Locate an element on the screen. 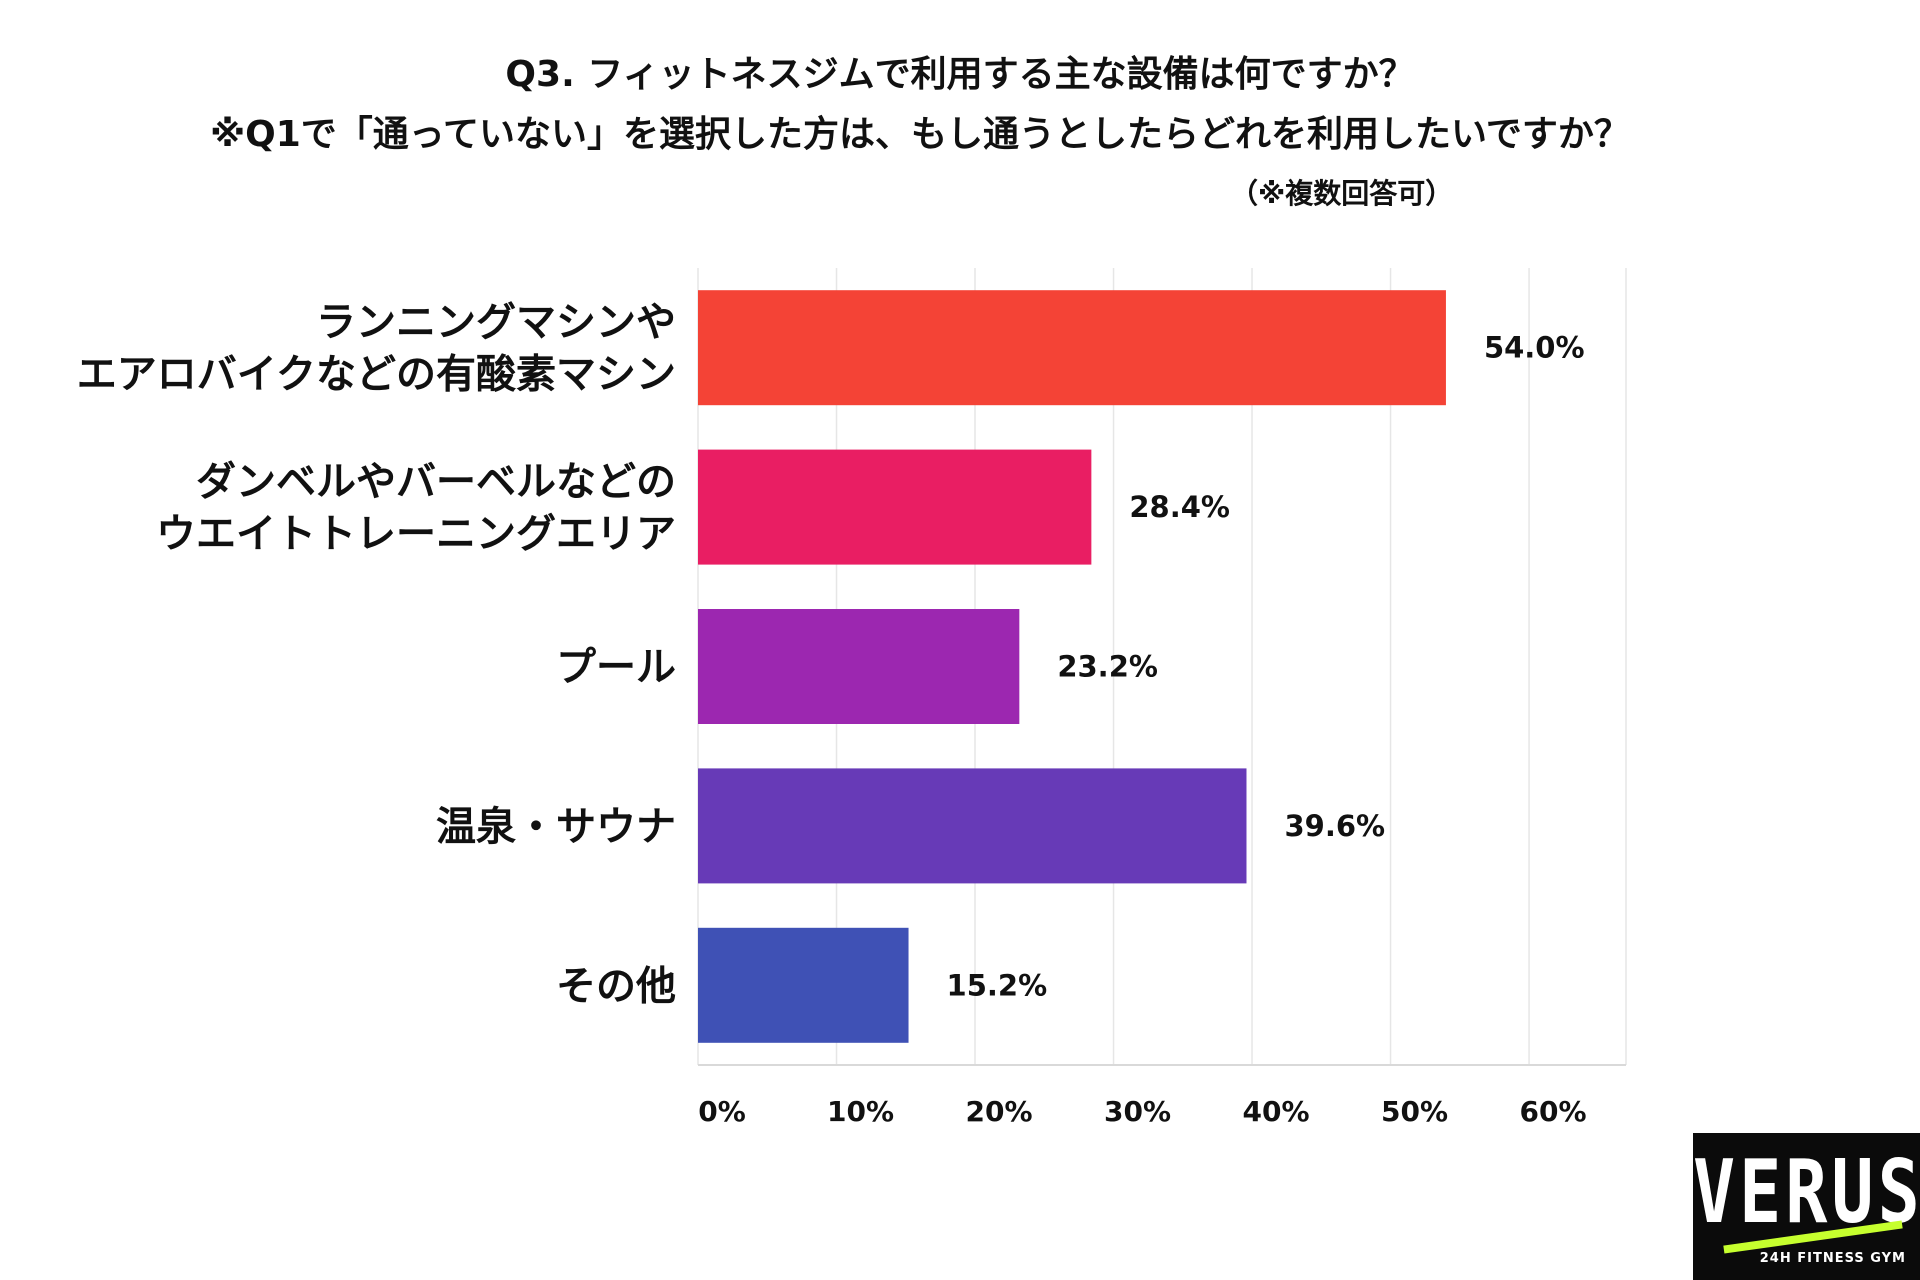 The image size is (1920, 1280). x-axis-ticks: 0% 10% 20% 30% 40% 50% 60% is located at coordinates (1142, 1111).